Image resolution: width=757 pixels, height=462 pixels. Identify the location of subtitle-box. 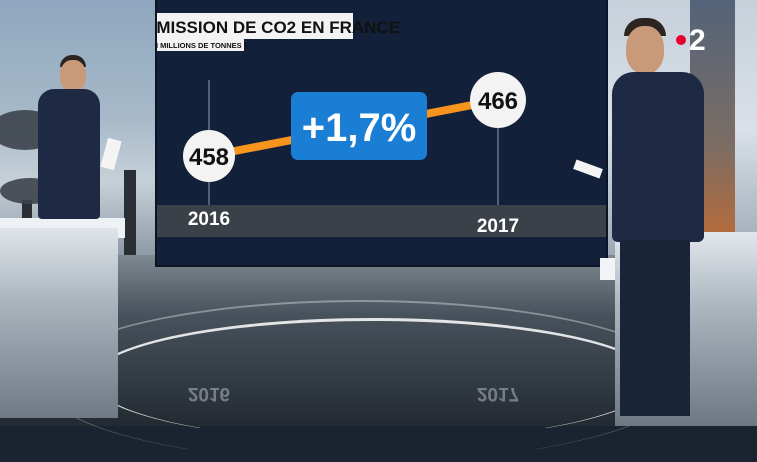
(192, 44).